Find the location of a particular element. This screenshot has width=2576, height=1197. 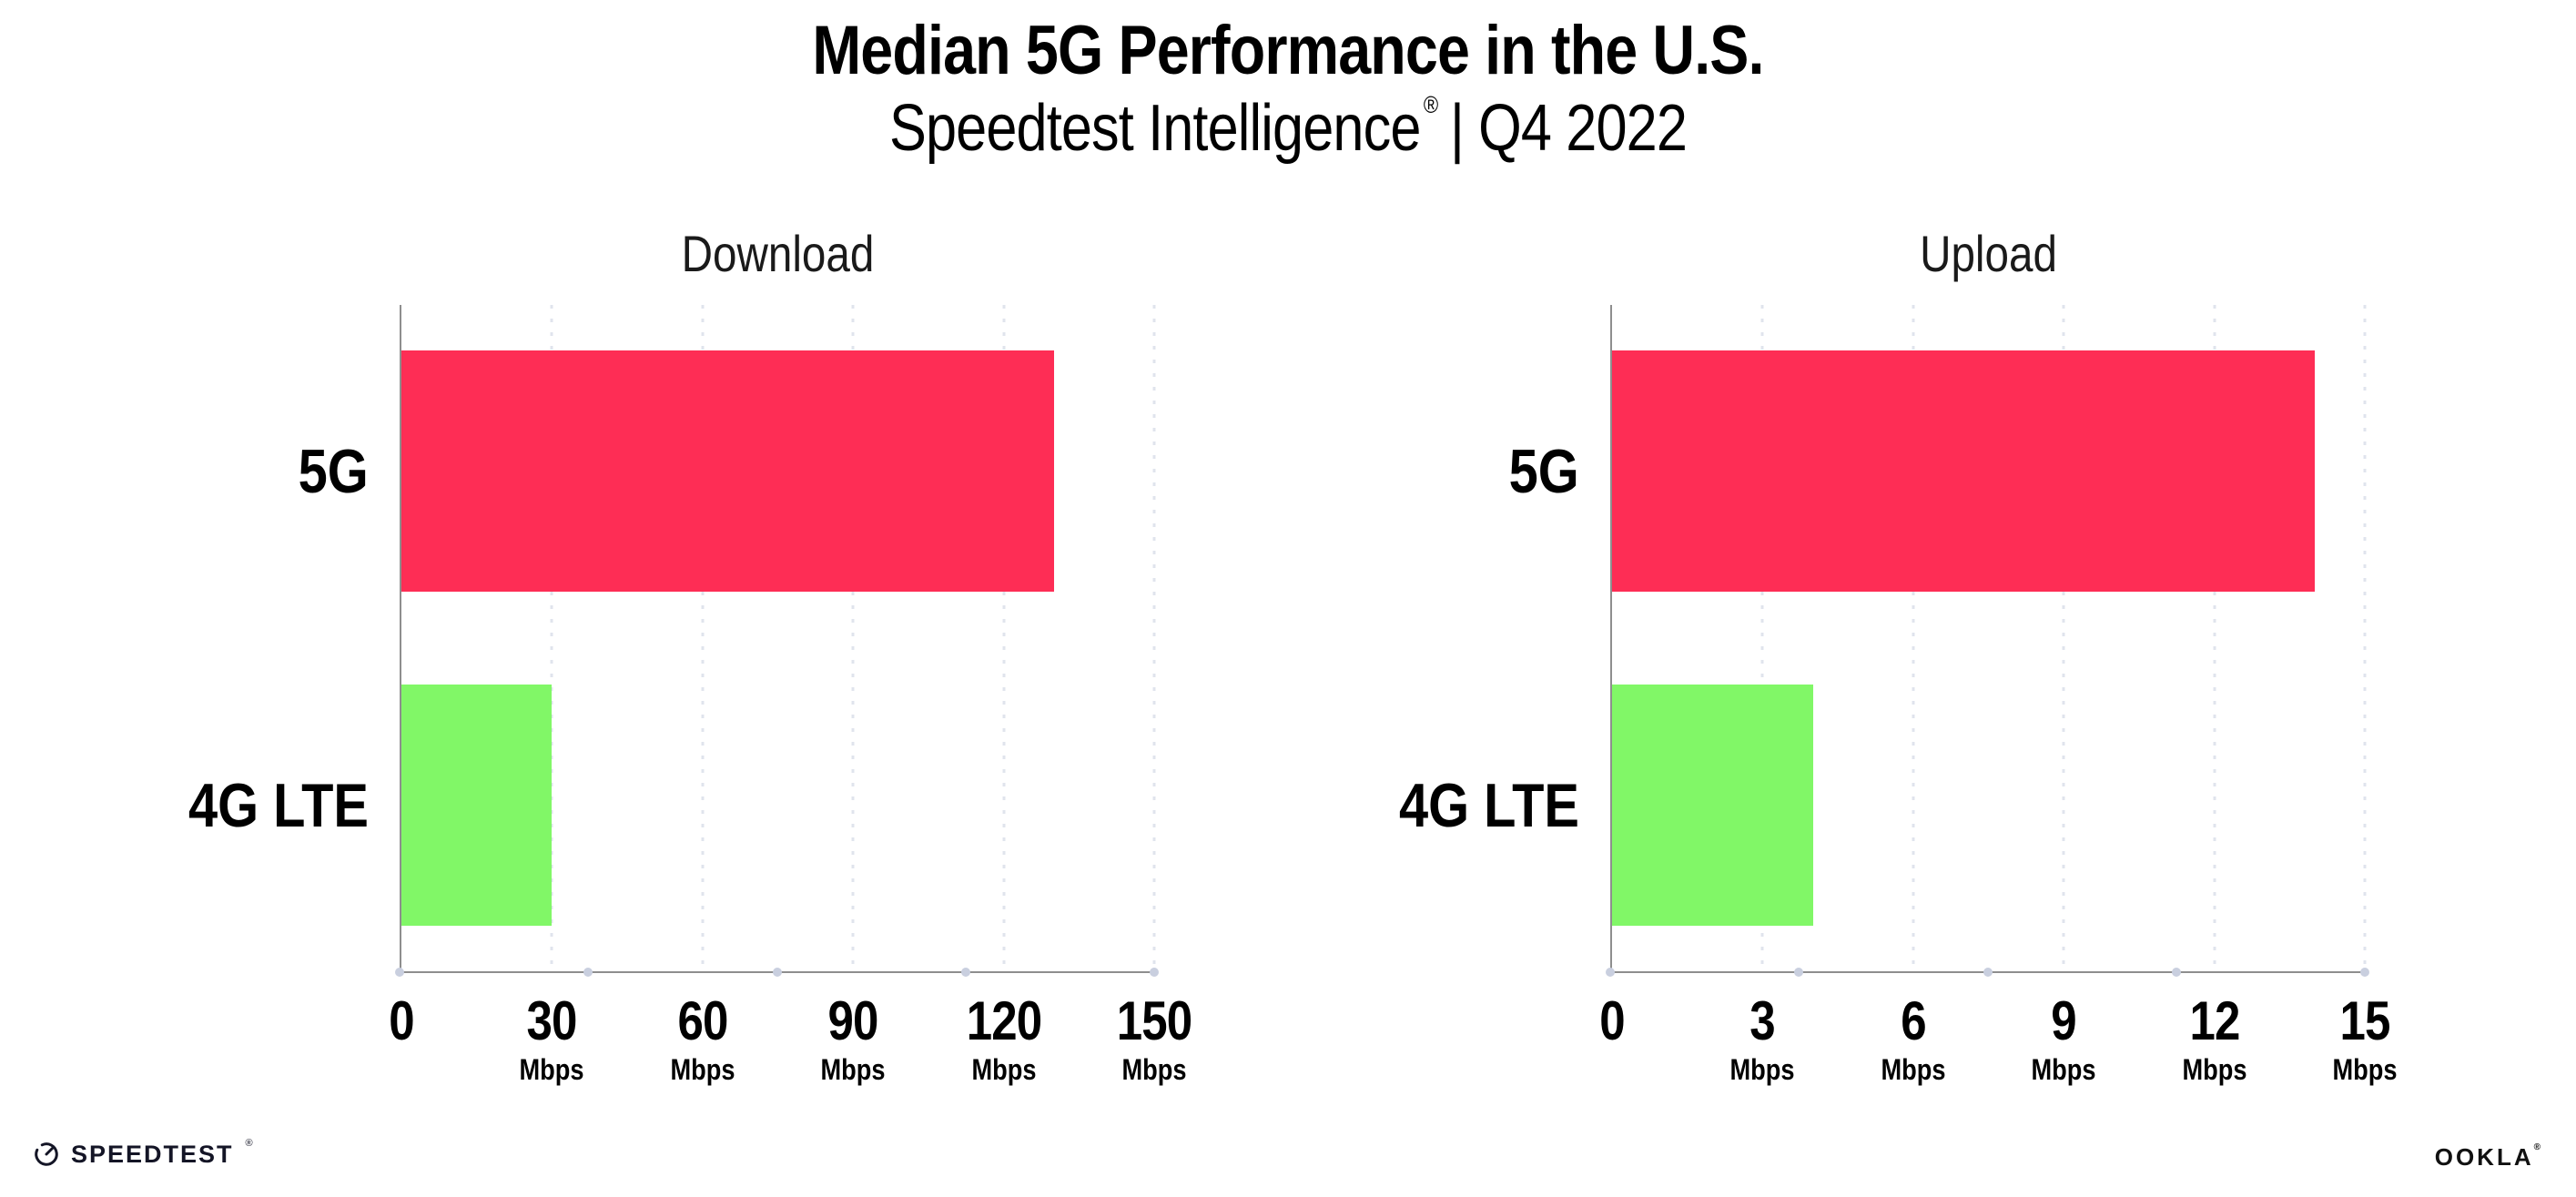

ookla-registered-mark: ® is located at coordinates (2538, 1147).